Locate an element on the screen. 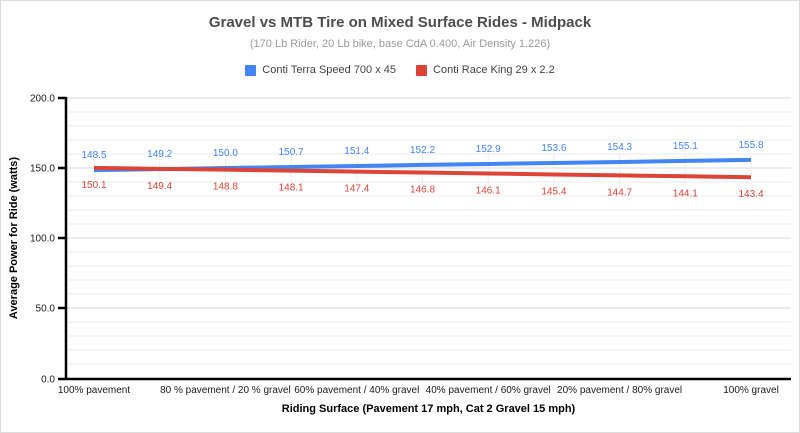 The image size is (800, 433). data-label: 153.6 is located at coordinates (553, 148).